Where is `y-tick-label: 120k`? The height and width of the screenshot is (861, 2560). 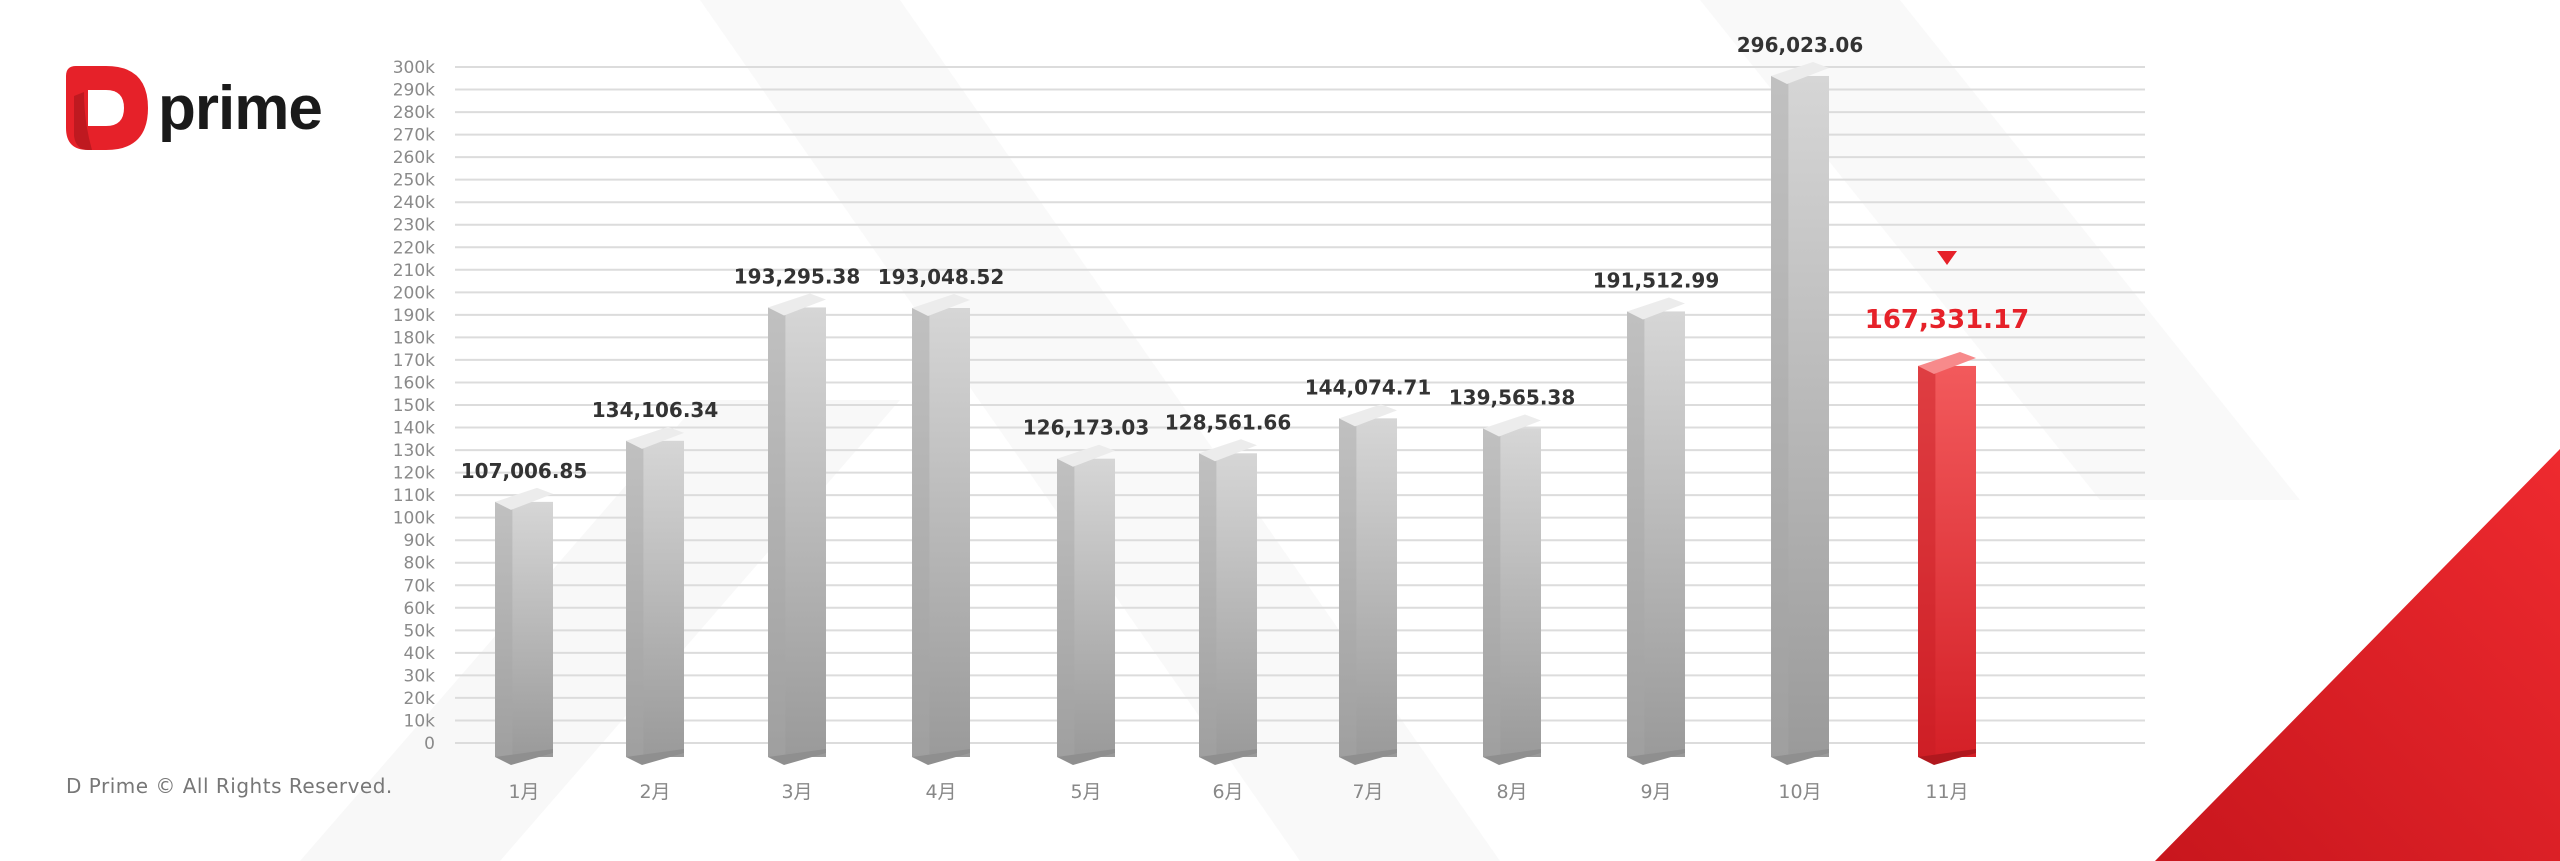 y-tick-label: 120k is located at coordinates (414, 474).